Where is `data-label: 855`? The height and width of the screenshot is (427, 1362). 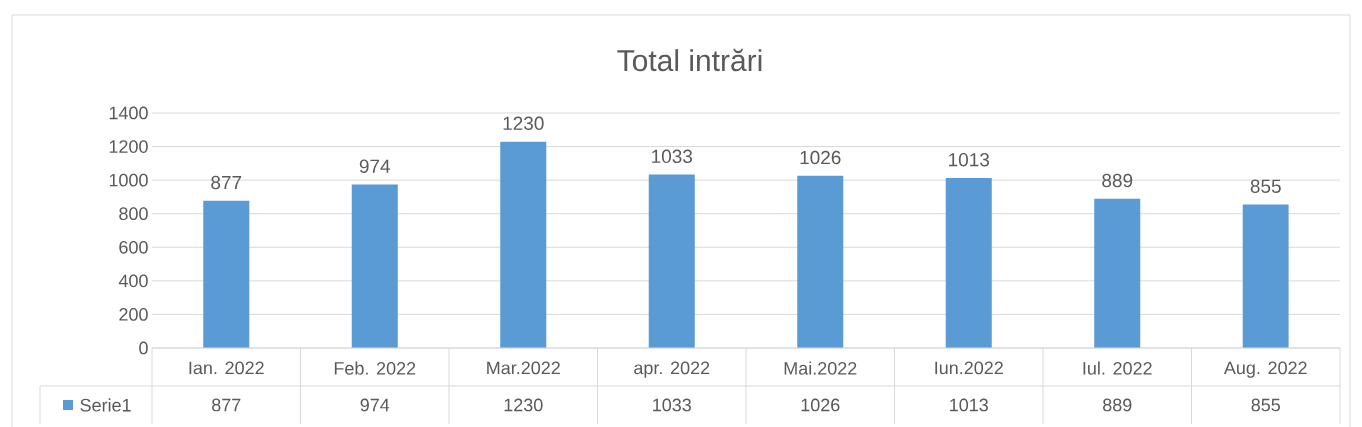
data-label: 855 is located at coordinates (1265, 186).